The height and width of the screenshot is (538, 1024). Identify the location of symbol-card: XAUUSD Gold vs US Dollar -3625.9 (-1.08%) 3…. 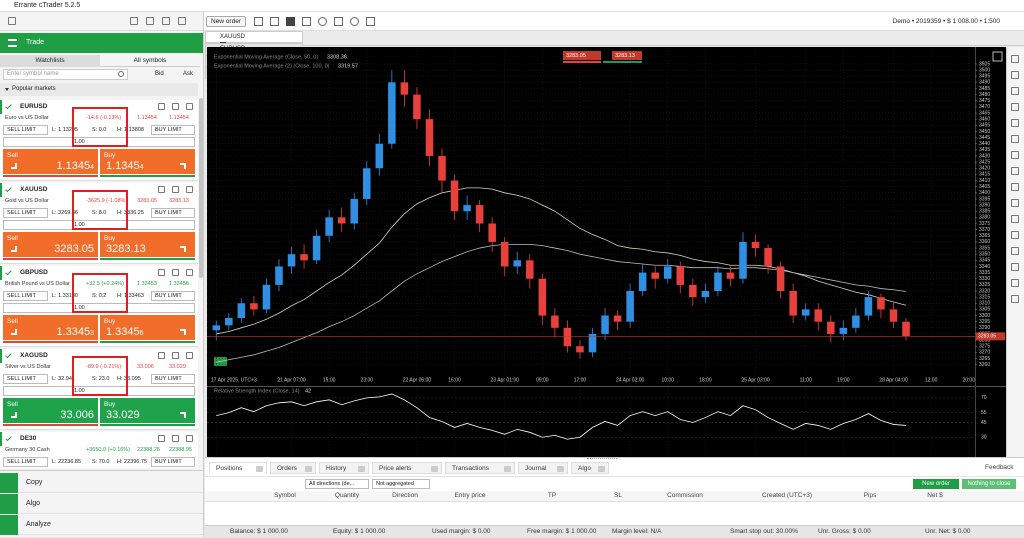
(99, 223).